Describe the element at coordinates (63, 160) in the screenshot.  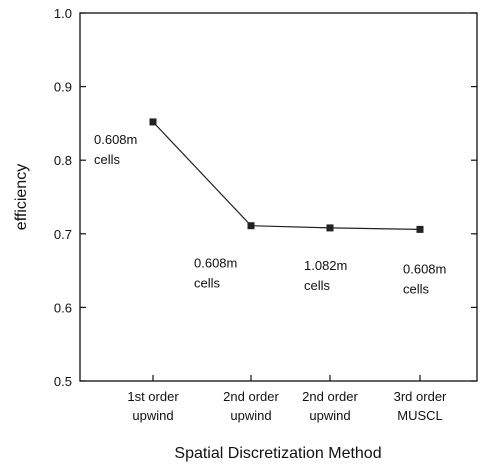
I see `y-tick-label: 0.8` at that location.